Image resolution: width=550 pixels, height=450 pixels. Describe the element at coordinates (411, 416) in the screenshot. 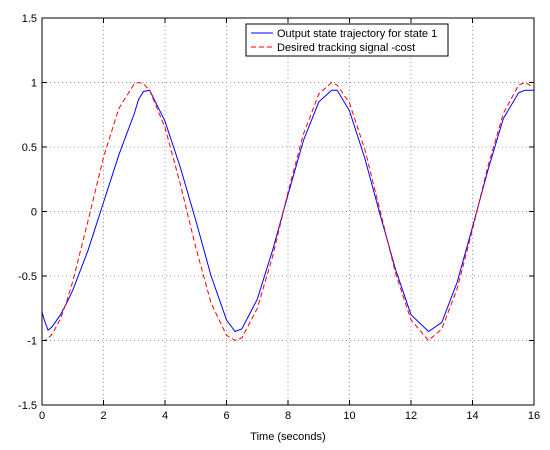

I see `x-tick-label: 12` at that location.